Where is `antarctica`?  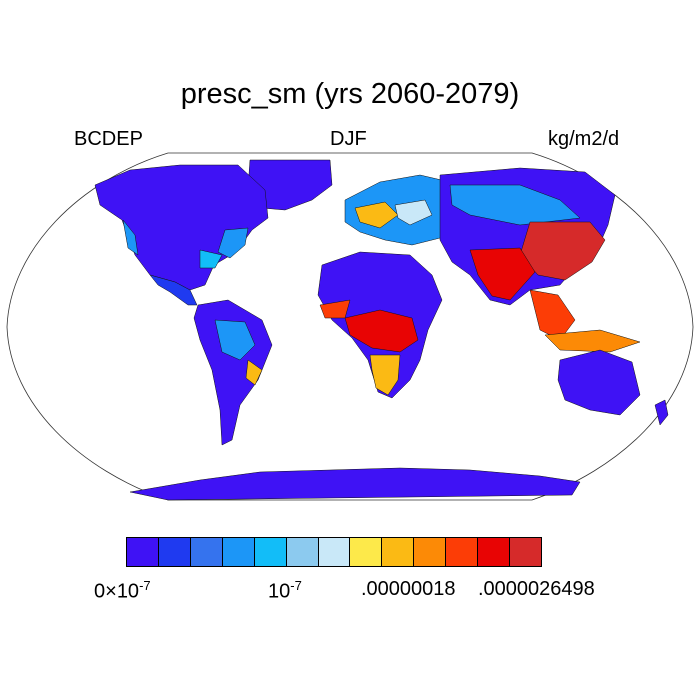 antarctica is located at coordinates (355, 484).